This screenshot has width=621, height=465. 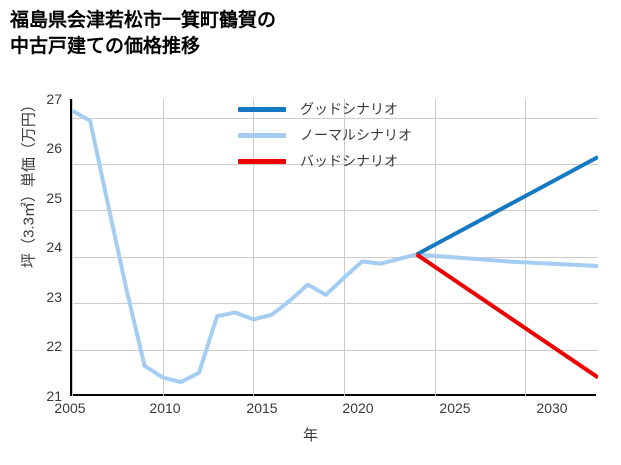 What do you see at coordinates (262, 135) in the screenshot?
I see `legend-swatch-normal` at bounding box center [262, 135].